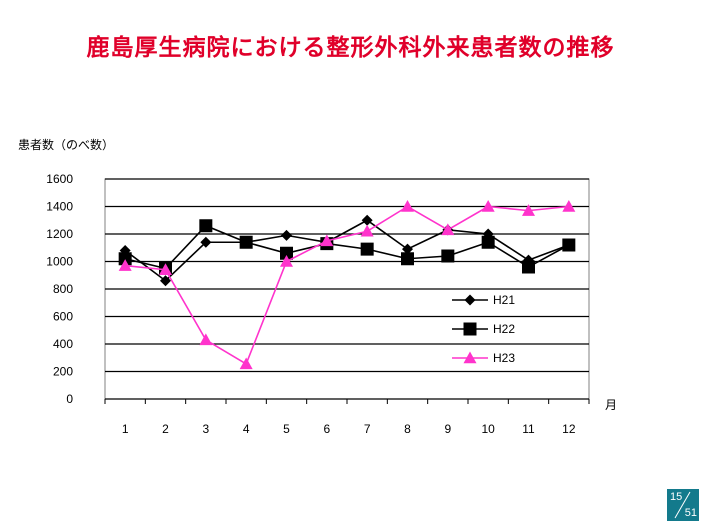 The width and height of the screenshot is (701, 525). I want to click on page-number-total: 51, so click(690, 513).